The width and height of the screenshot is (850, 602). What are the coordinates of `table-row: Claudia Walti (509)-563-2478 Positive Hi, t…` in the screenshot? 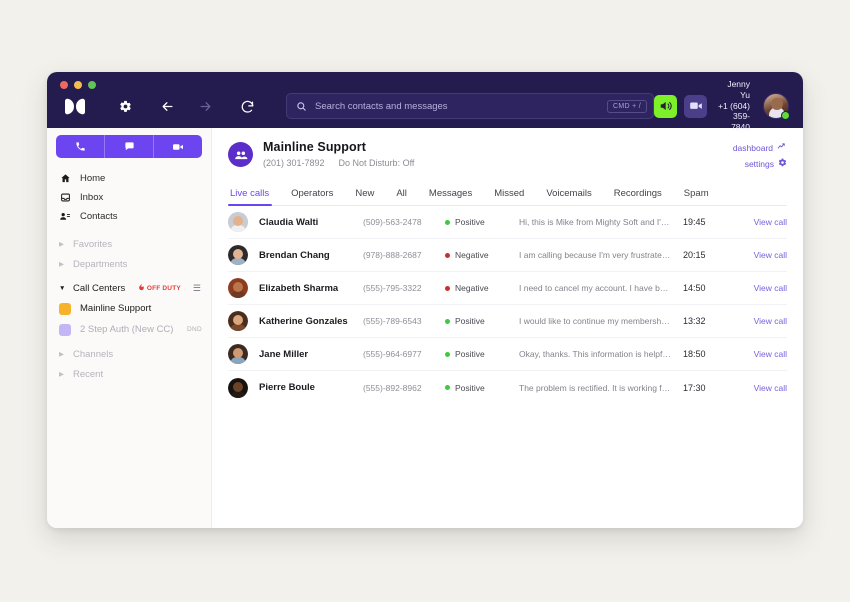 It's located at (507, 222).